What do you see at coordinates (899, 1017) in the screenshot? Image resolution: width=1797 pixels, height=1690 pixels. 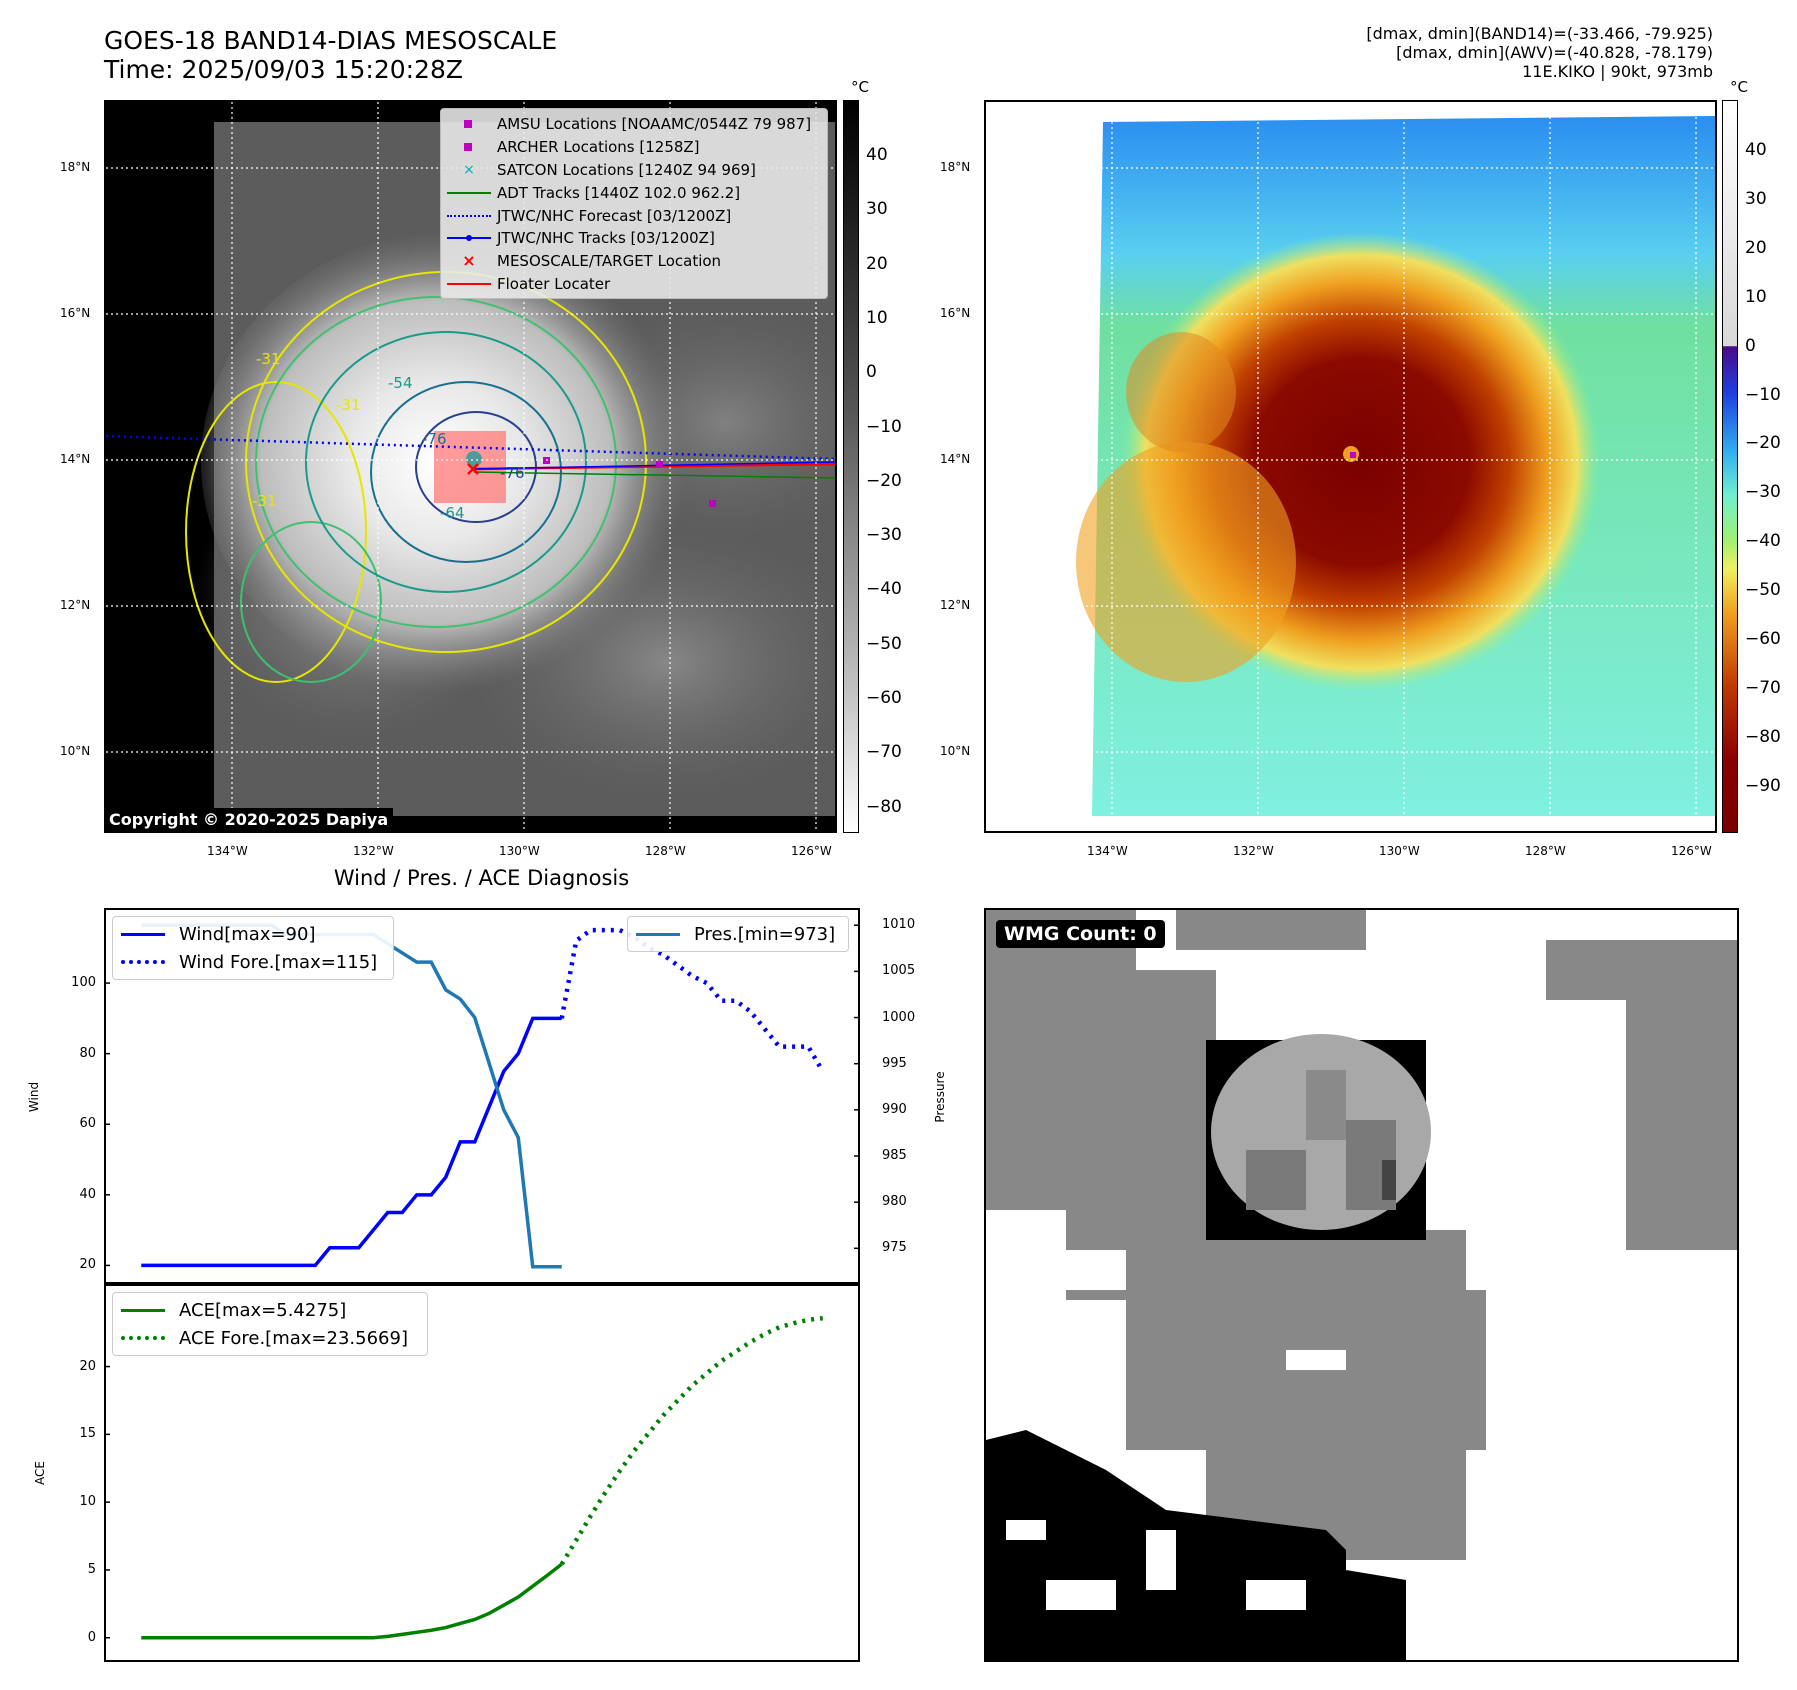 I see `pressure-tick: 1000` at bounding box center [899, 1017].